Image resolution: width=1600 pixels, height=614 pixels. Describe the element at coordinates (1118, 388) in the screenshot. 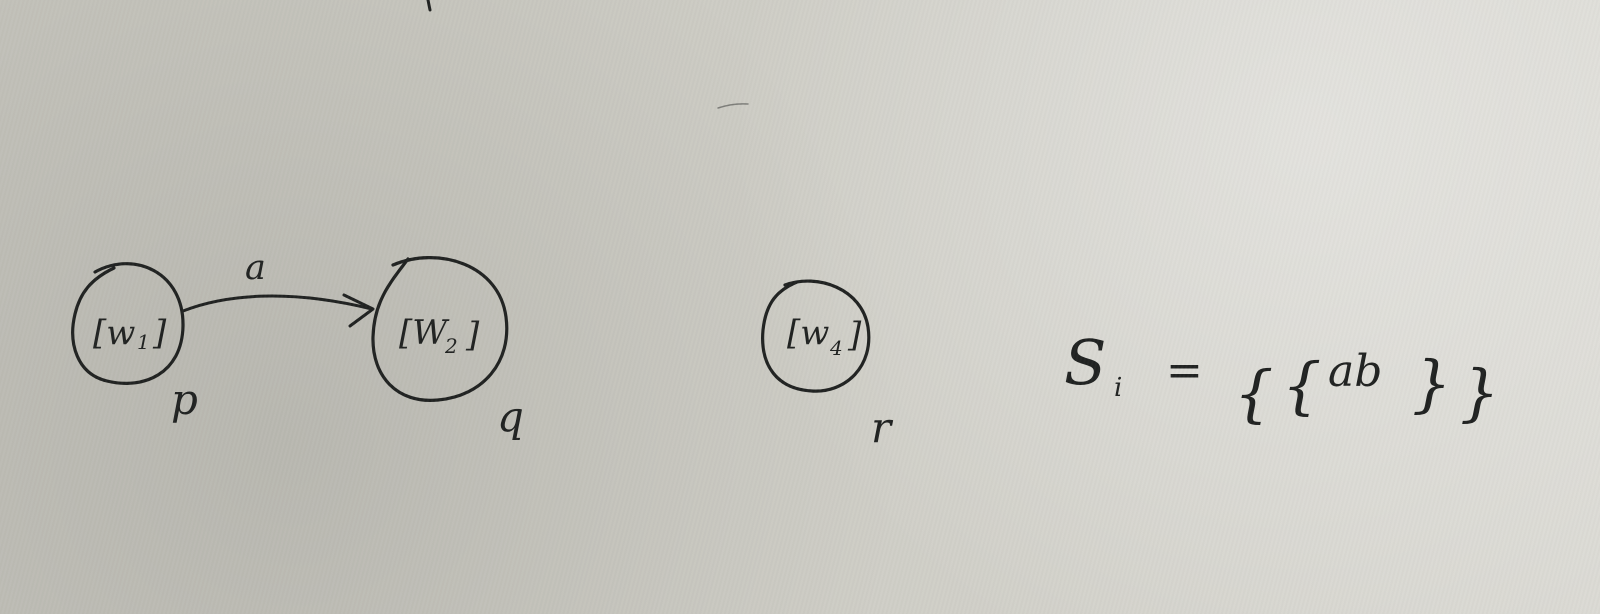

I see `formula-subscript-i: i` at that location.